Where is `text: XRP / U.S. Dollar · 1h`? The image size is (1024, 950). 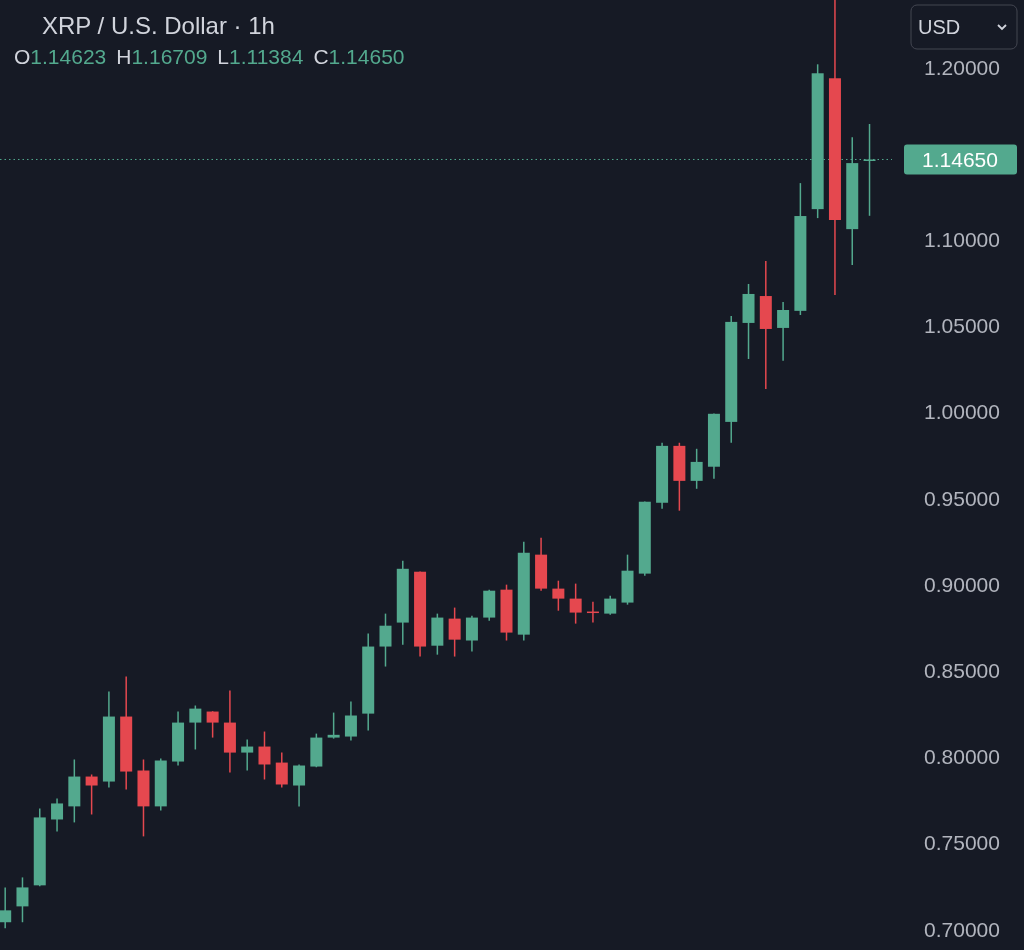 text: XRP / U.S. Dollar · 1h is located at coordinates (158, 26).